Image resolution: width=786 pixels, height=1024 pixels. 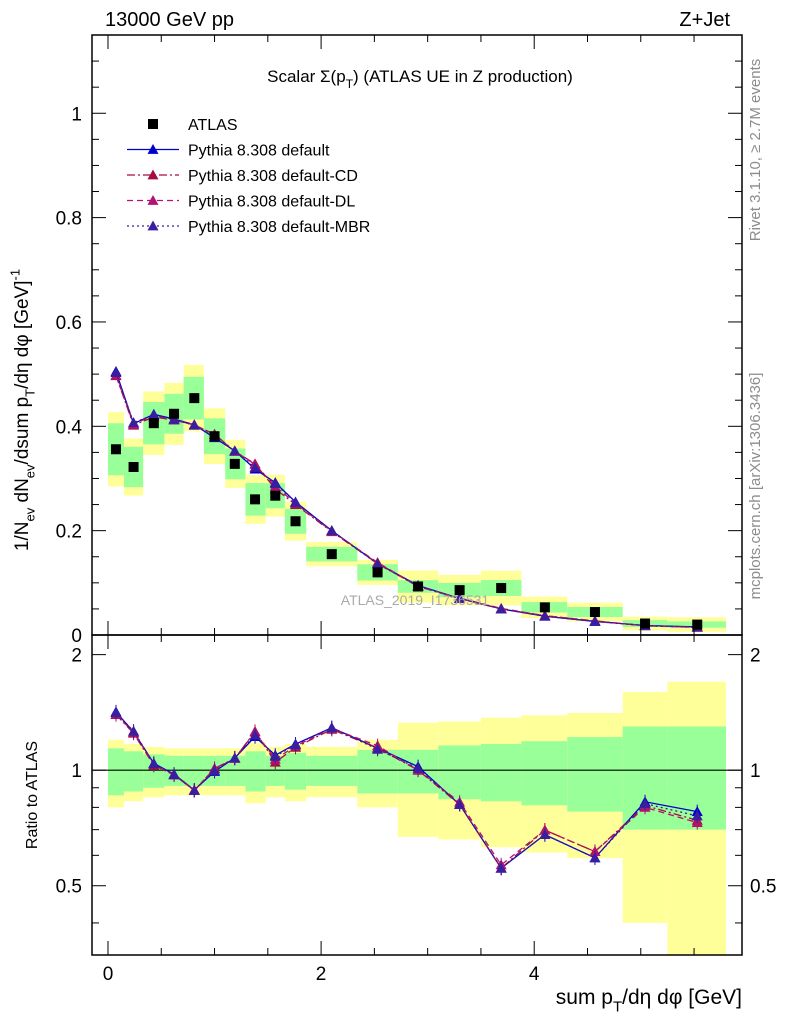 I want to click on ratio-tick-label-left: 0.5, so click(x=69, y=887).